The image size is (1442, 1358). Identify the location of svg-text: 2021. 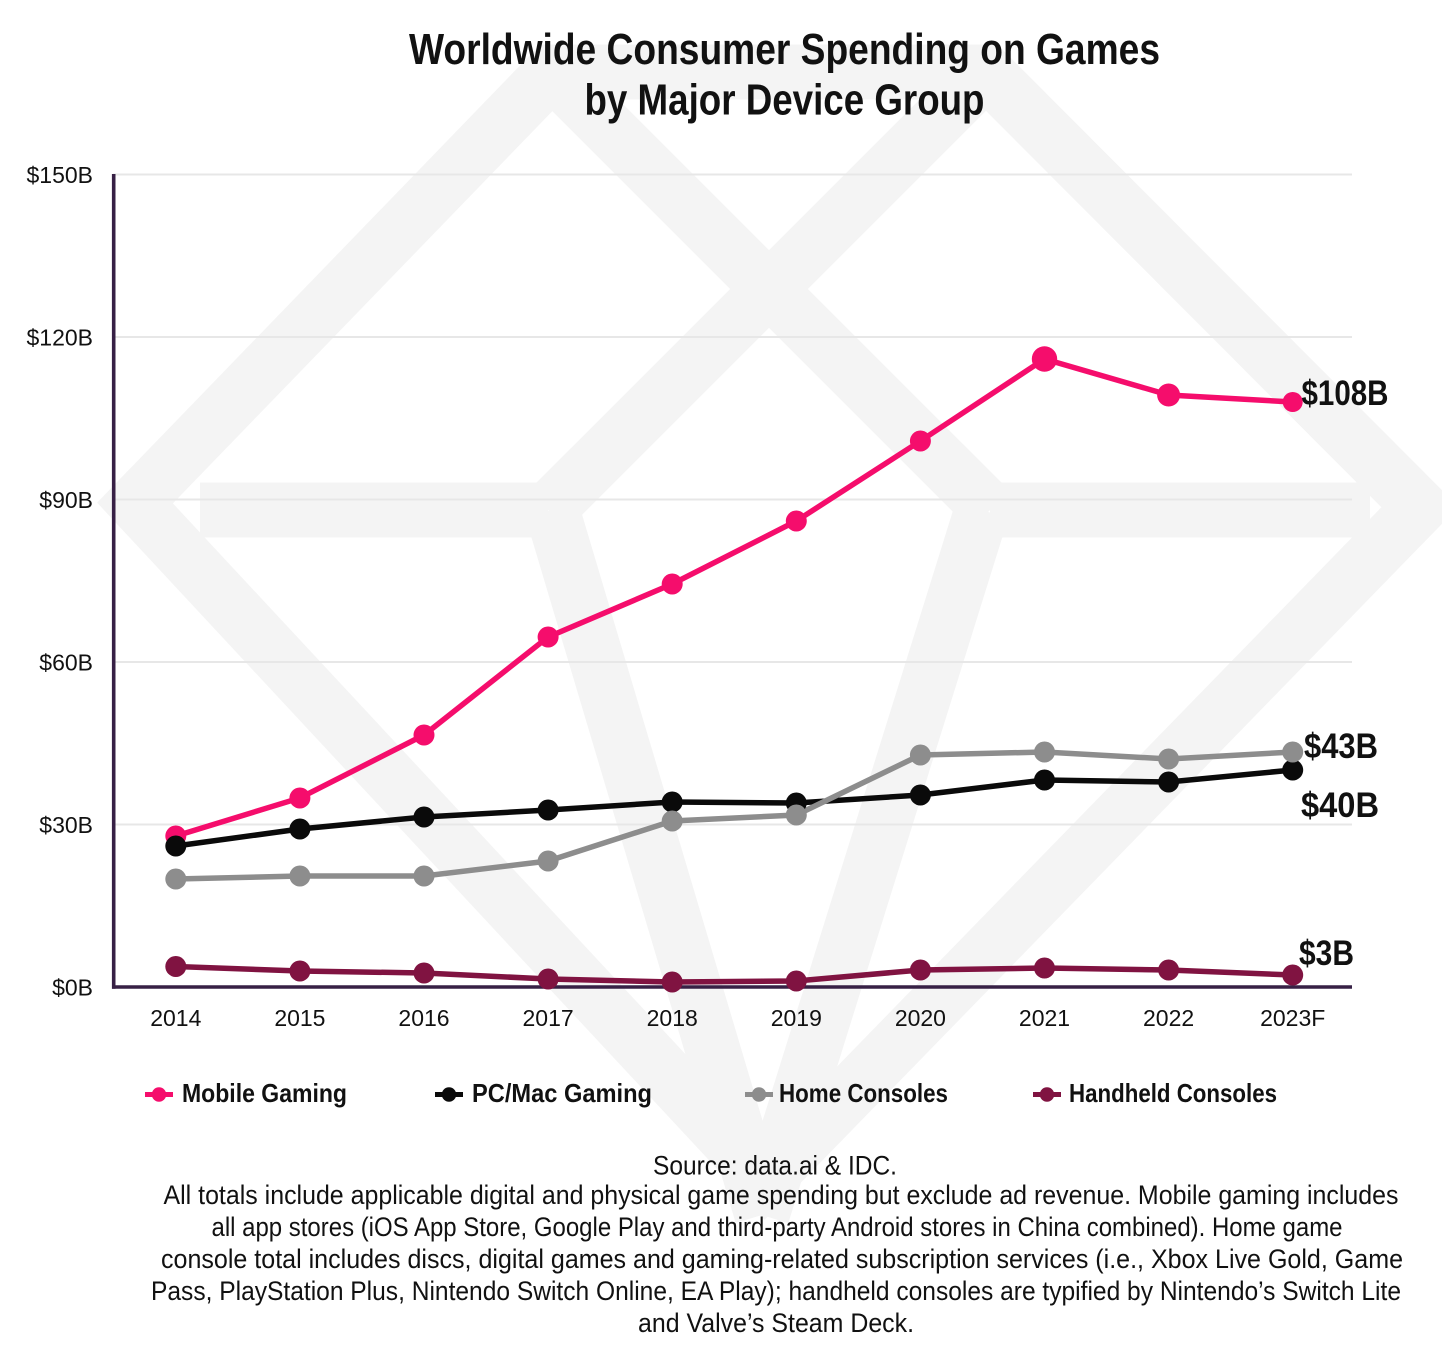
(1044, 1018).